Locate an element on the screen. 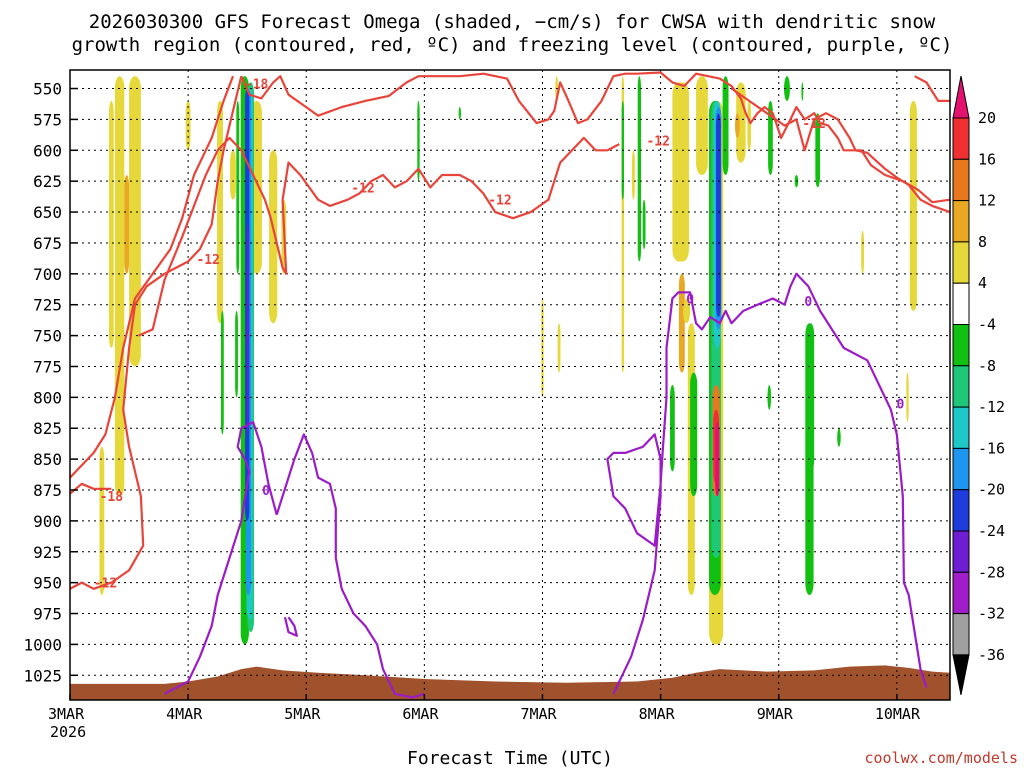 The height and width of the screenshot is (768, 1024). colorbar-tick-label: -4 is located at coordinates (987, 325).